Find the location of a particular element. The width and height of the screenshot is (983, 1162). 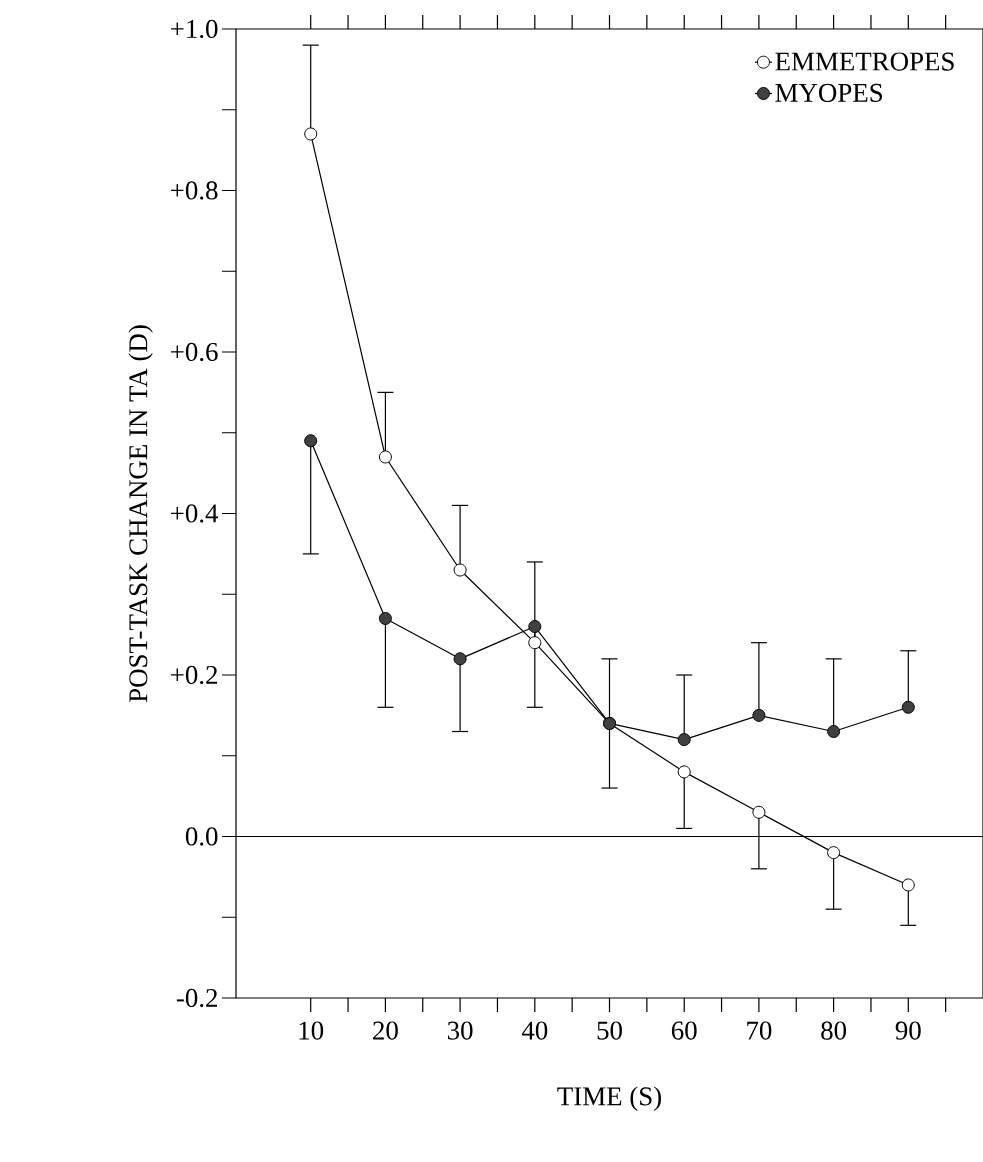

x-tick-label: 90 is located at coordinates (908, 1030).